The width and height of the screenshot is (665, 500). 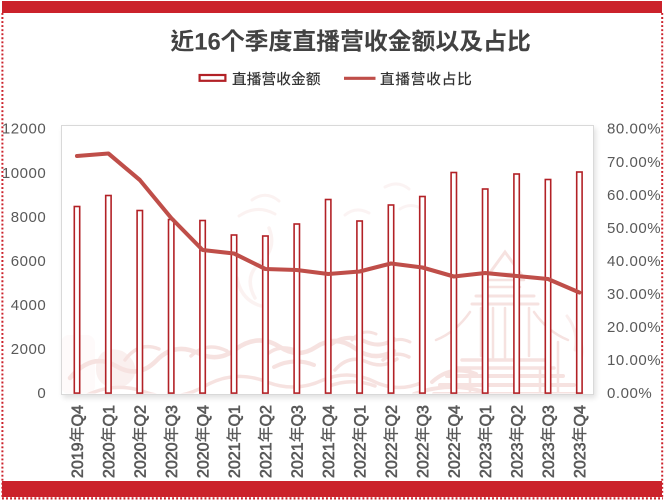 I want to click on svg-text: 12000, so click(x=24, y=129).